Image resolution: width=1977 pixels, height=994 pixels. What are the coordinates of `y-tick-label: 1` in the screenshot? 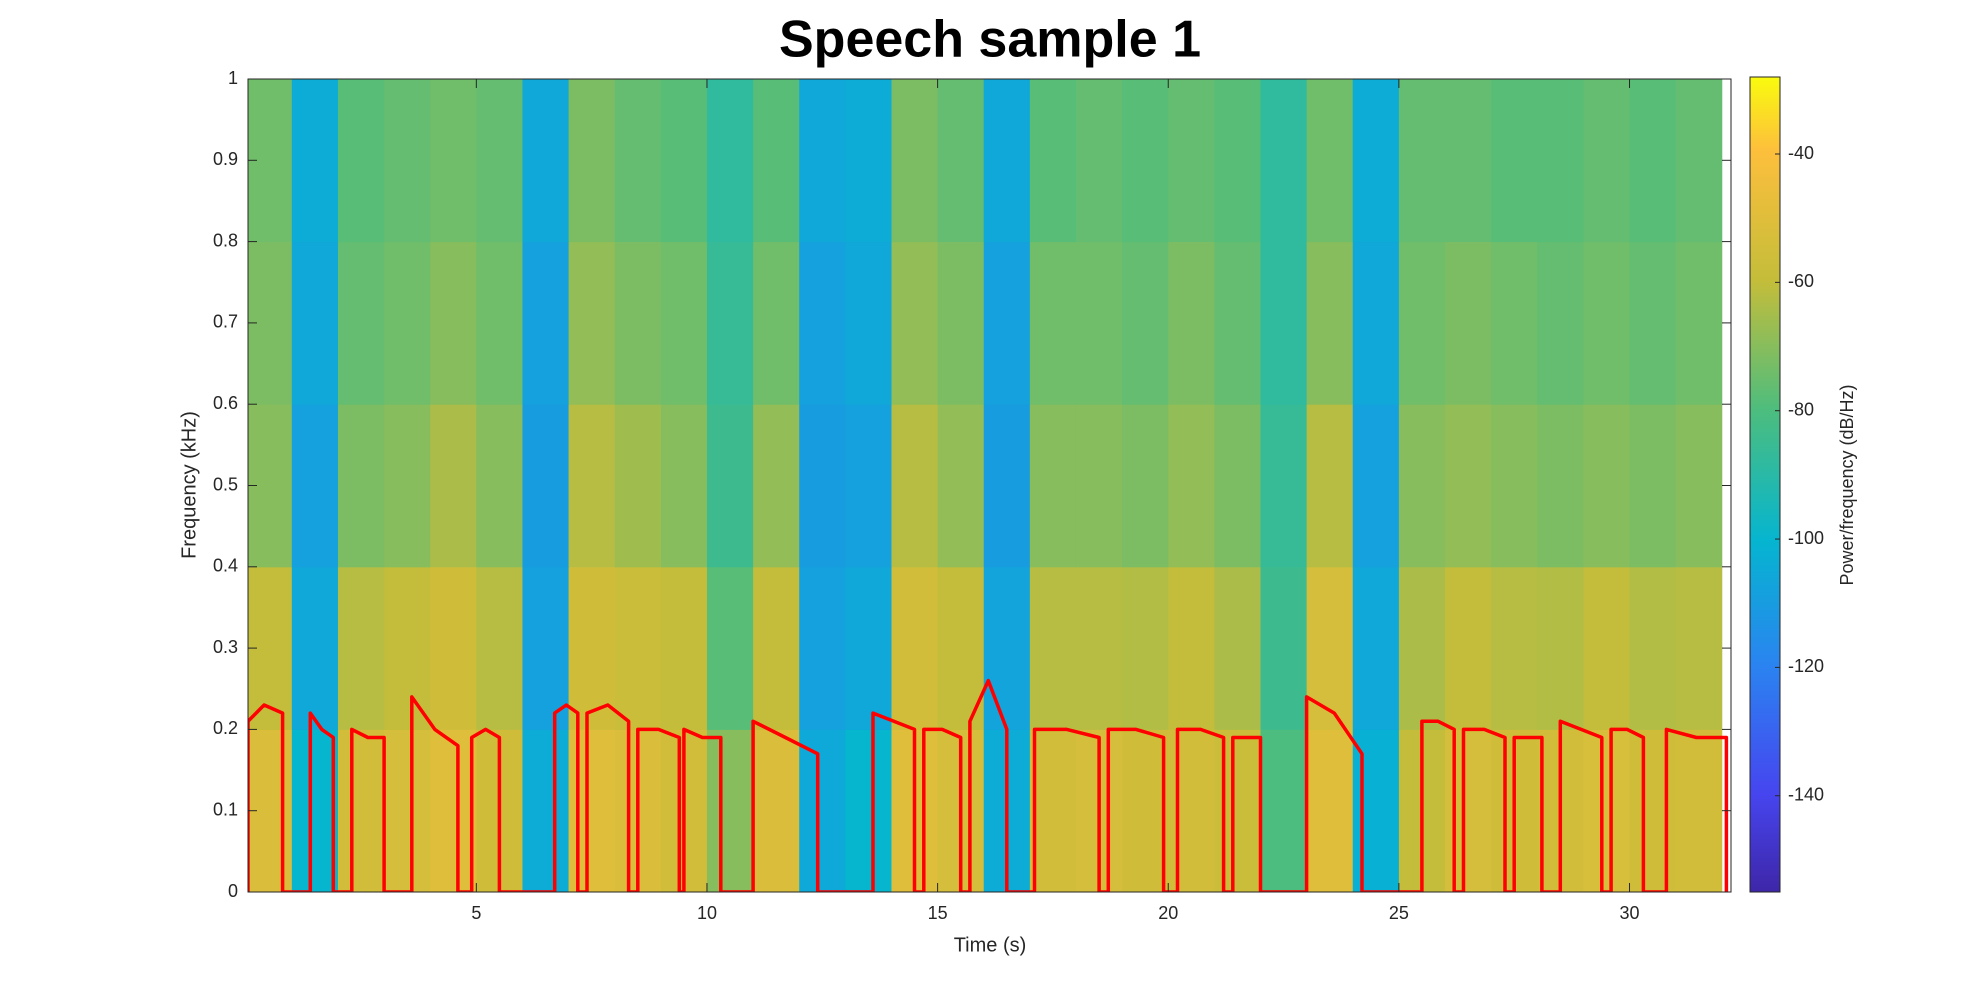 It's located at (233, 78).